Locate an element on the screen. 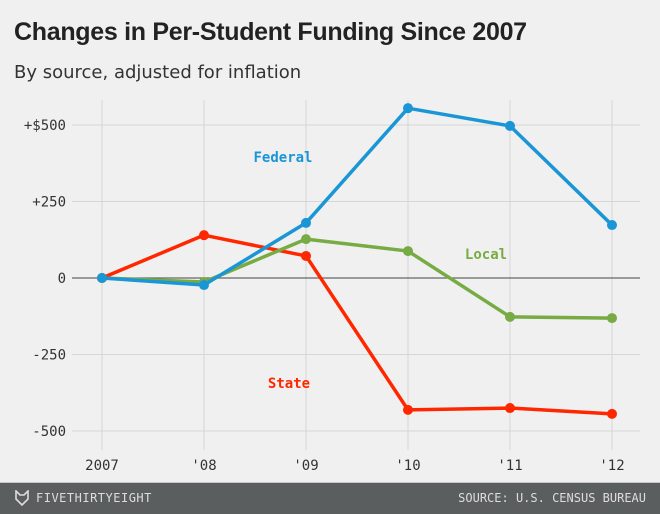 Image resolution: width=660 pixels, height=514 pixels. x-tick-label: 2007 is located at coordinates (102, 466).